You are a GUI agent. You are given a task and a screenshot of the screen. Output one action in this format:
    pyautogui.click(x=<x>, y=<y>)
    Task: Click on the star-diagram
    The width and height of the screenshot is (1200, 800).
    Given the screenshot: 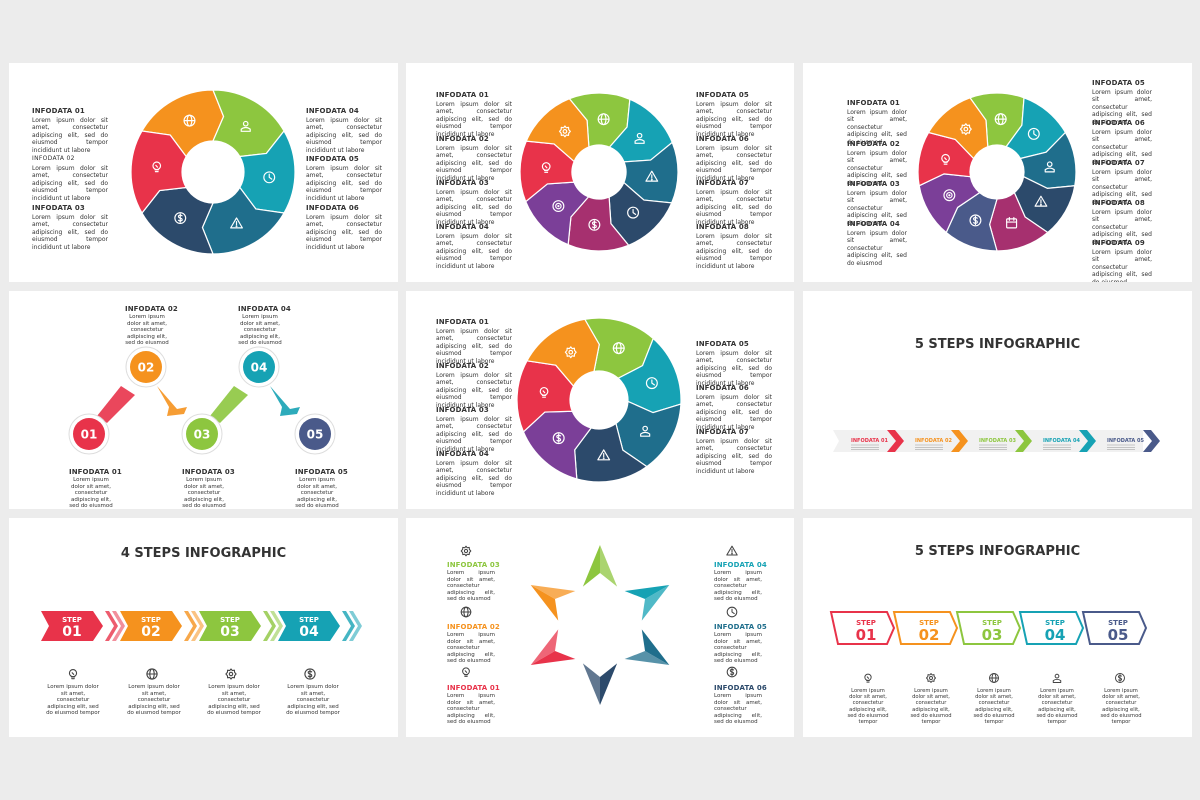 What is the action you would take?
    pyautogui.click(x=599, y=625)
    